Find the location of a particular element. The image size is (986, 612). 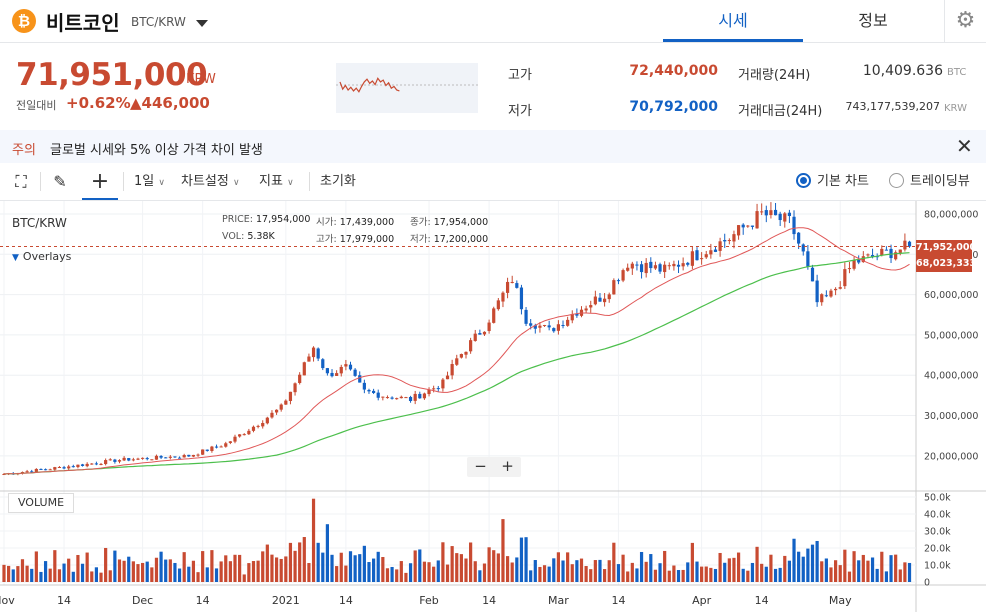

zoom-out-button: − is located at coordinates (480, 466).